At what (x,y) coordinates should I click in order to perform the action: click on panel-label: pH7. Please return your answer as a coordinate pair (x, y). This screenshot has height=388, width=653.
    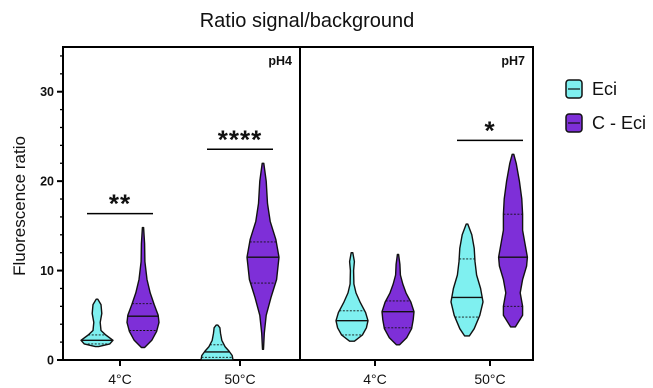
    Looking at the image, I should click on (513, 61).